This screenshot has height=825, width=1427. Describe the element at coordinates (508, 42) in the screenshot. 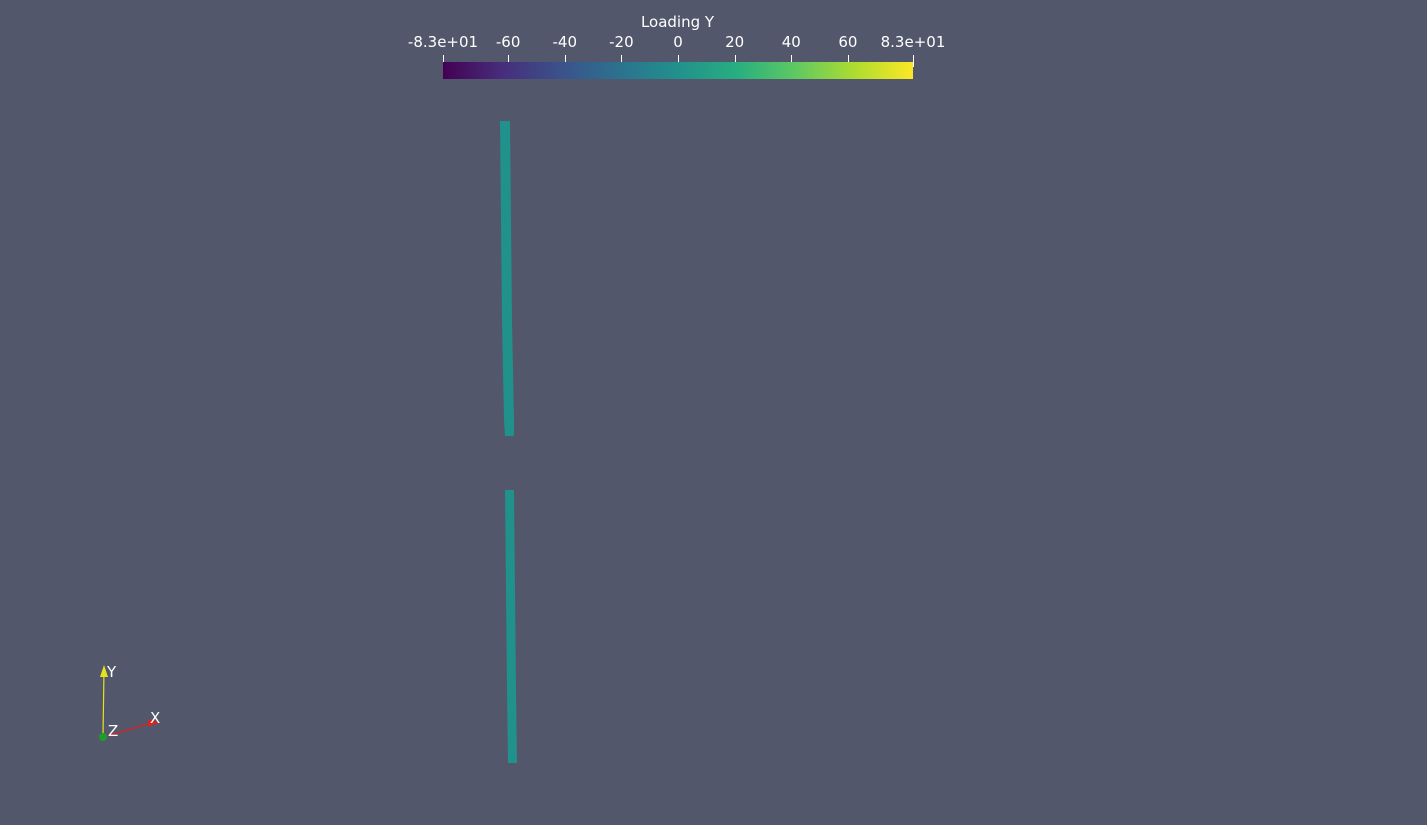

I see `scalar-bar-tick-label: -60` at that location.